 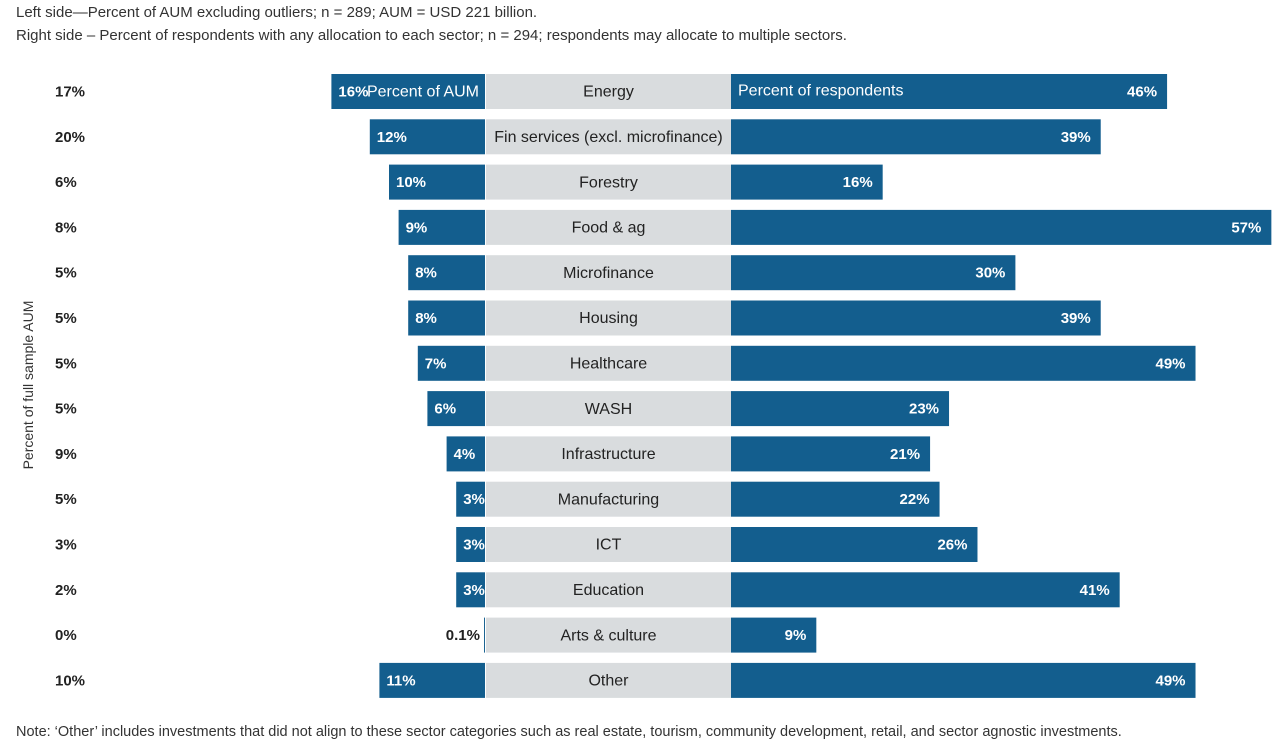 I want to click on category-label: Housing, so click(x=608, y=318).